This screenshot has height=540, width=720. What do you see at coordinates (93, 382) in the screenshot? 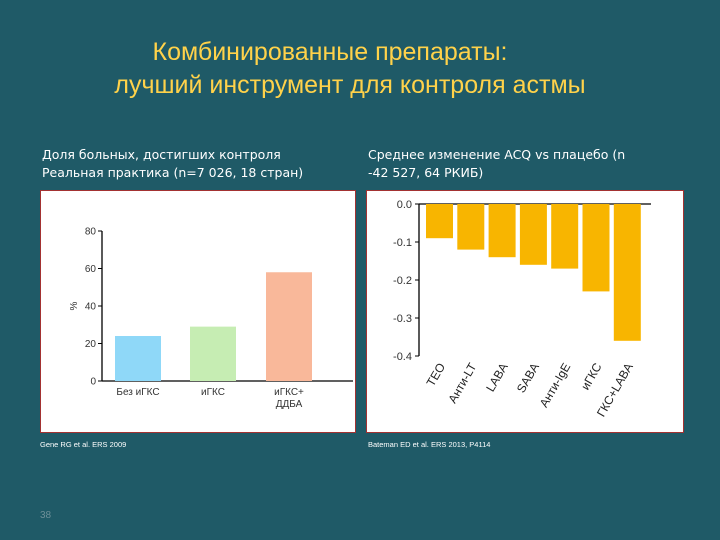
I see `y-tick-label: 0` at bounding box center [93, 382].